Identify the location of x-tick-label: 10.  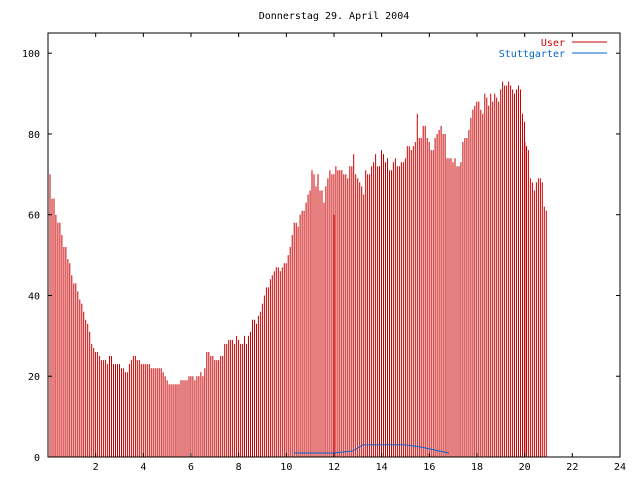
(286, 467).